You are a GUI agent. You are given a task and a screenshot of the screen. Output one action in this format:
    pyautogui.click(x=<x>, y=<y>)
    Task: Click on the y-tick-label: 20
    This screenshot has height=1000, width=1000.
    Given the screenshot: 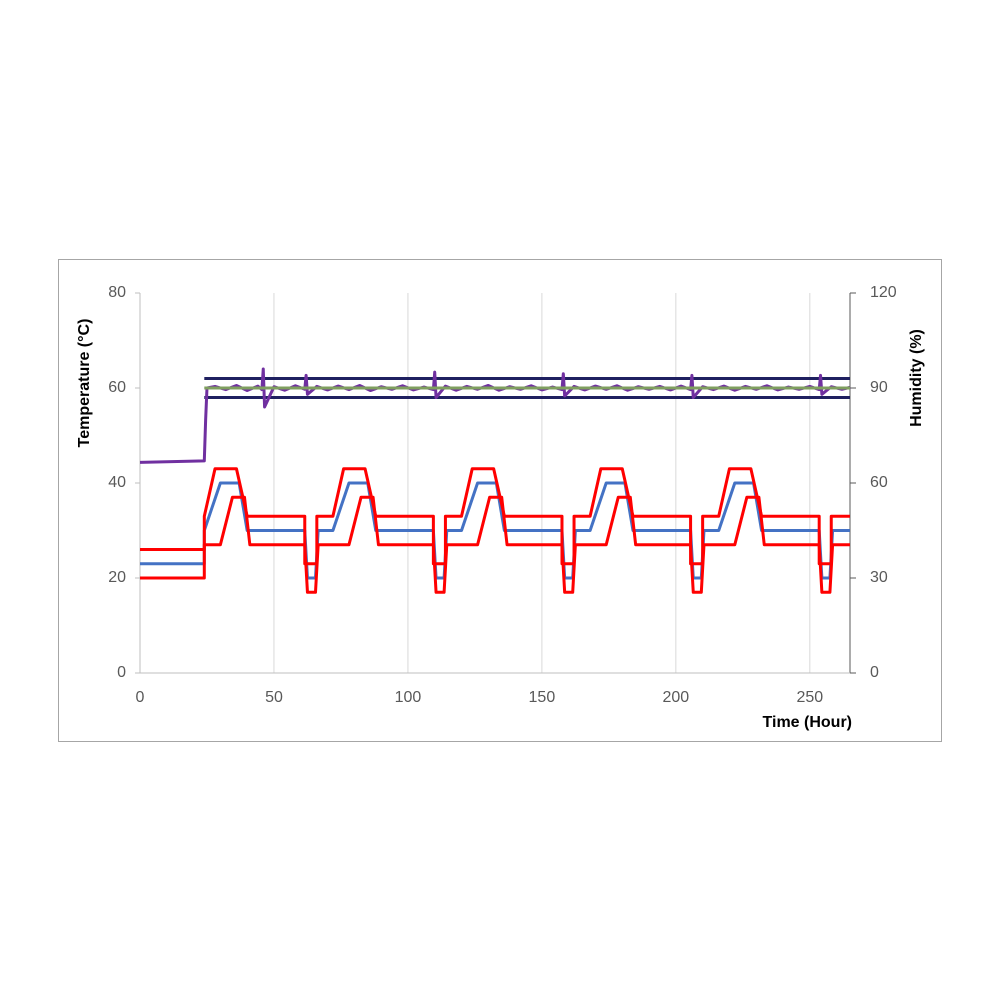 What is the action you would take?
    pyautogui.click(x=117, y=577)
    